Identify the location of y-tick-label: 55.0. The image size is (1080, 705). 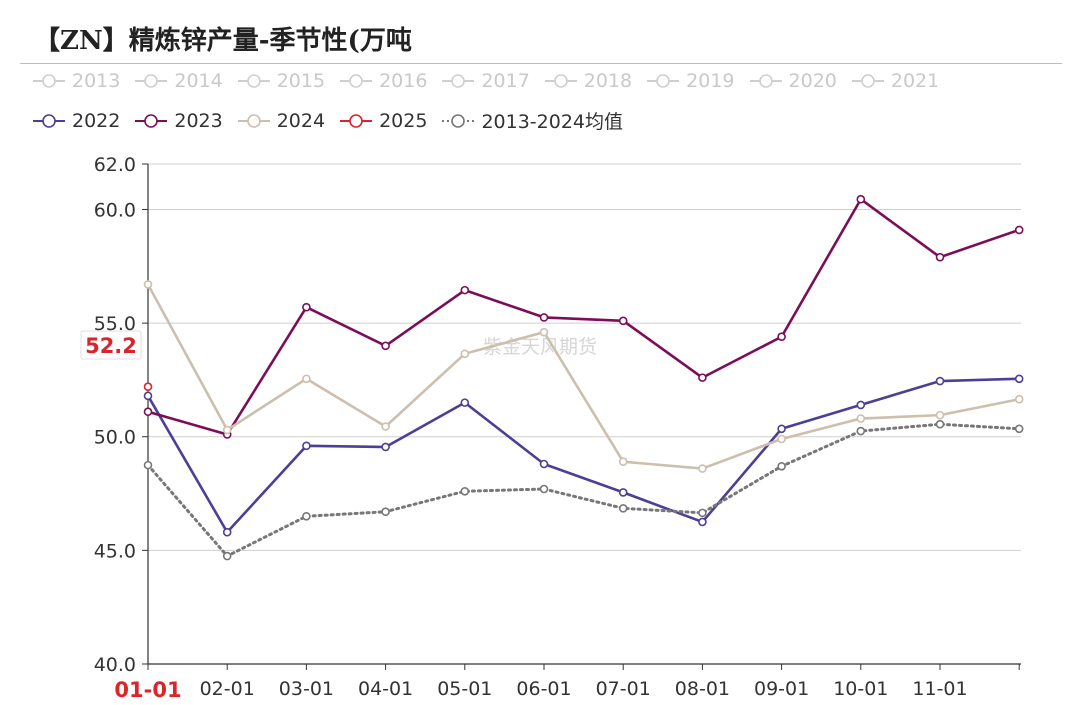
(115, 324).